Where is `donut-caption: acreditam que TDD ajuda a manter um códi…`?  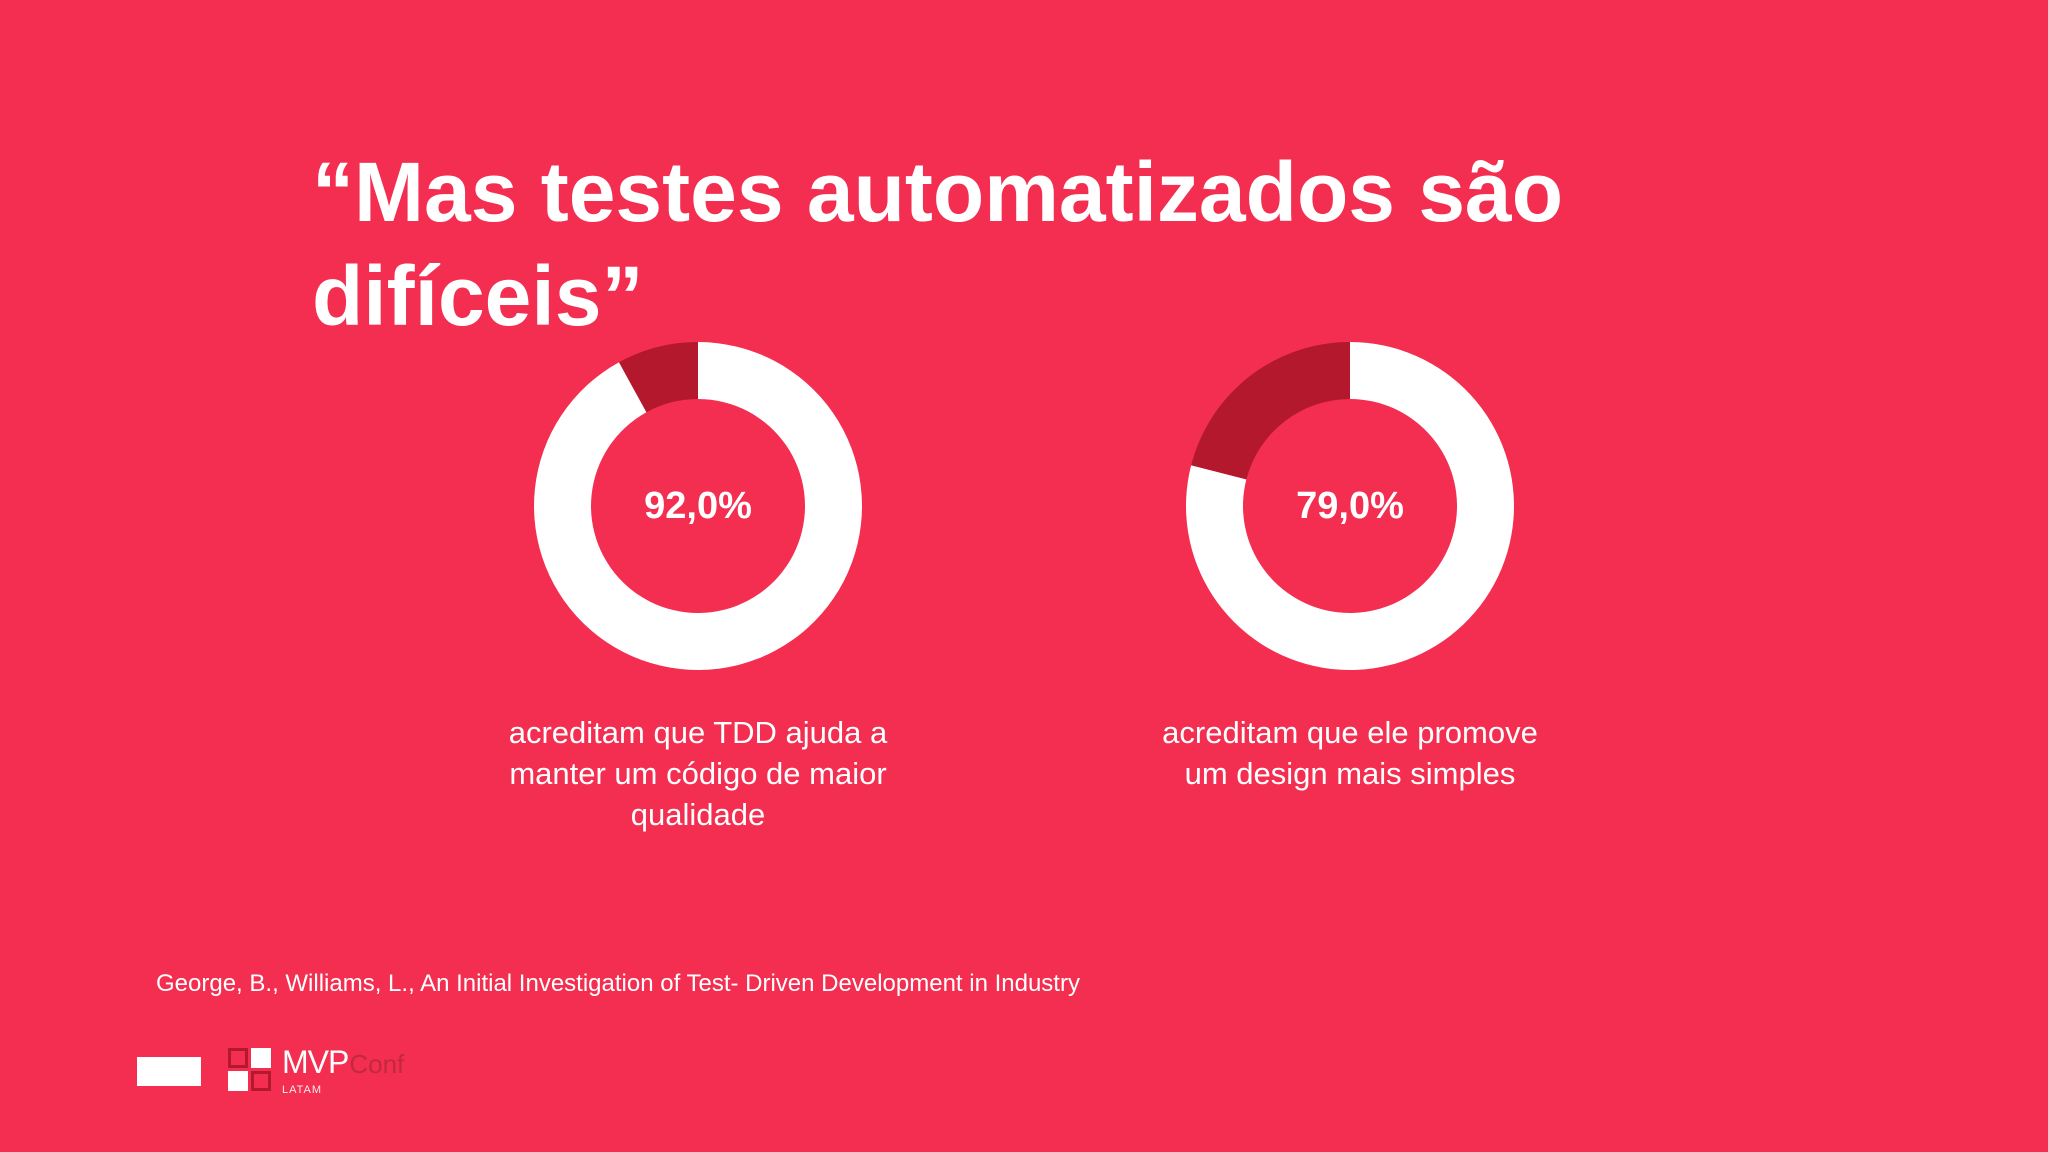 donut-caption: acreditam que TDD ajuda a manter um códi… is located at coordinates (698, 773).